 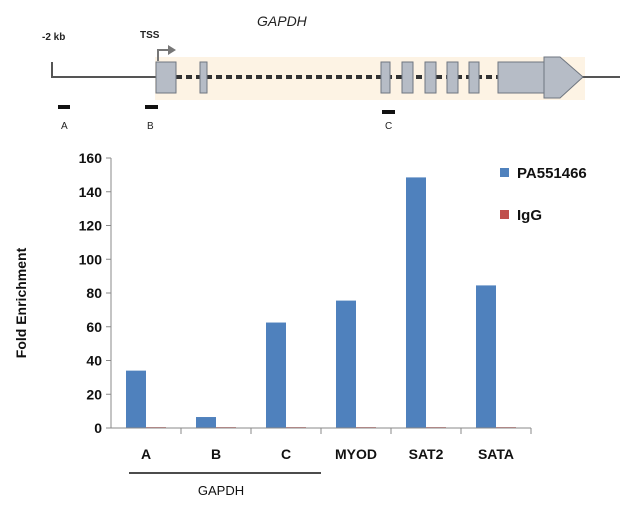 I want to click on primer-b-label: B, so click(x=150, y=126).